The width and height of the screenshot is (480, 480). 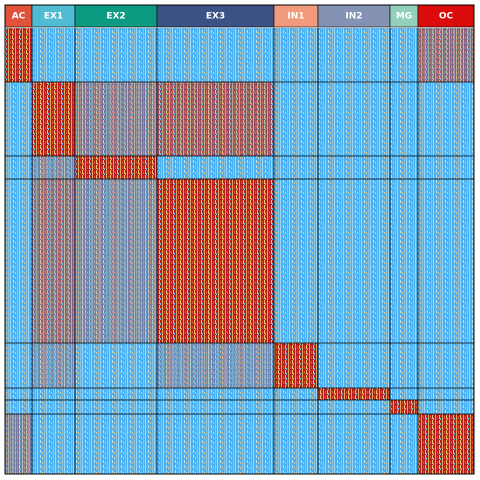 What do you see at coordinates (115, 17) in the screenshot?
I see `group-label: EX2` at bounding box center [115, 17].